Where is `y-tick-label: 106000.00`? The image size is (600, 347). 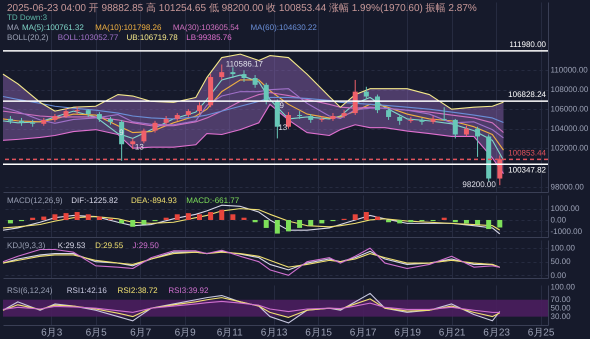 y-tick-label: 106000.00 is located at coordinates (569, 109).